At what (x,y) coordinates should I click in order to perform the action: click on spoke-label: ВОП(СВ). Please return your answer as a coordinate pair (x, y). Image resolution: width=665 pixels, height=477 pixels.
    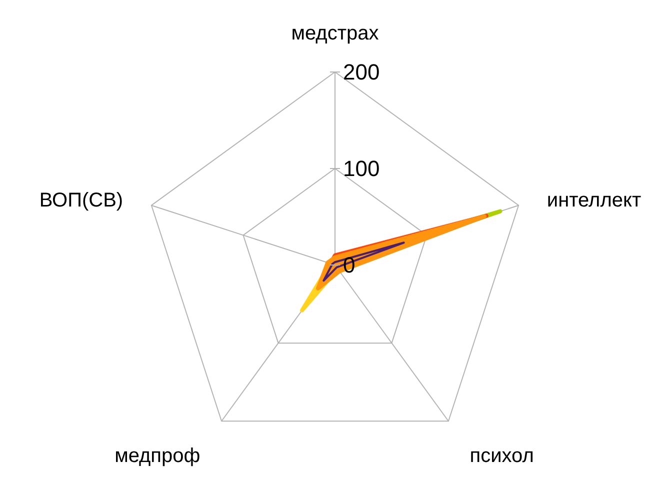
    Looking at the image, I should click on (81, 200).